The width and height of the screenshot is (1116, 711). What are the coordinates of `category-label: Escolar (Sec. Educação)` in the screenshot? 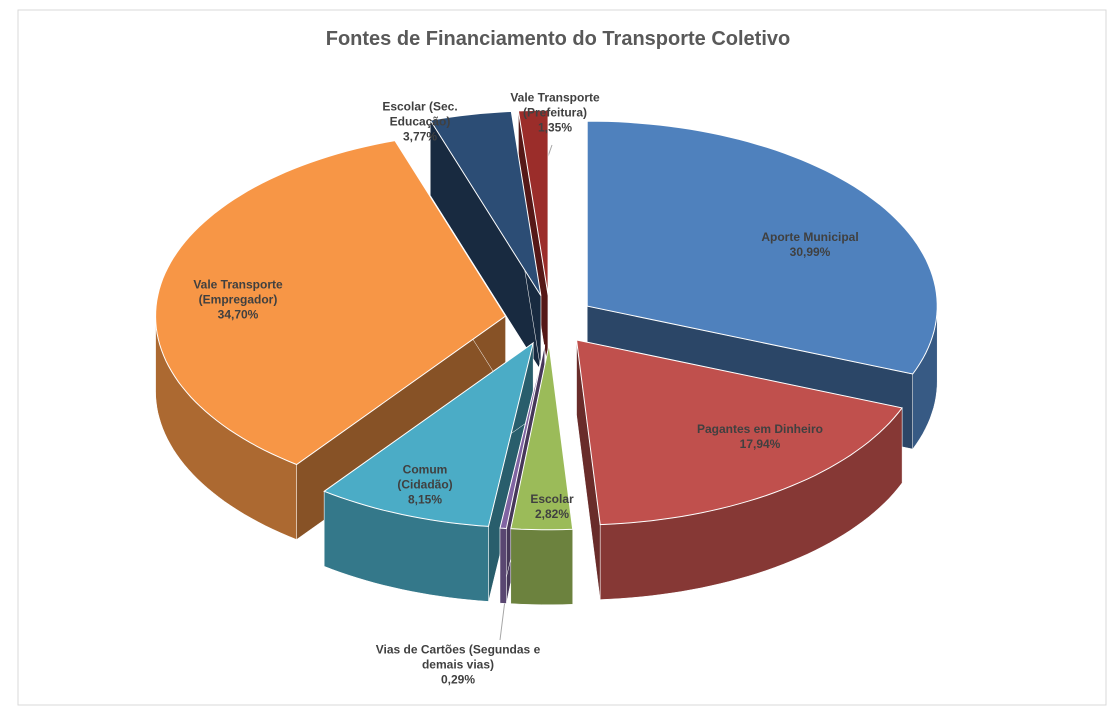 It's located at (420, 114).